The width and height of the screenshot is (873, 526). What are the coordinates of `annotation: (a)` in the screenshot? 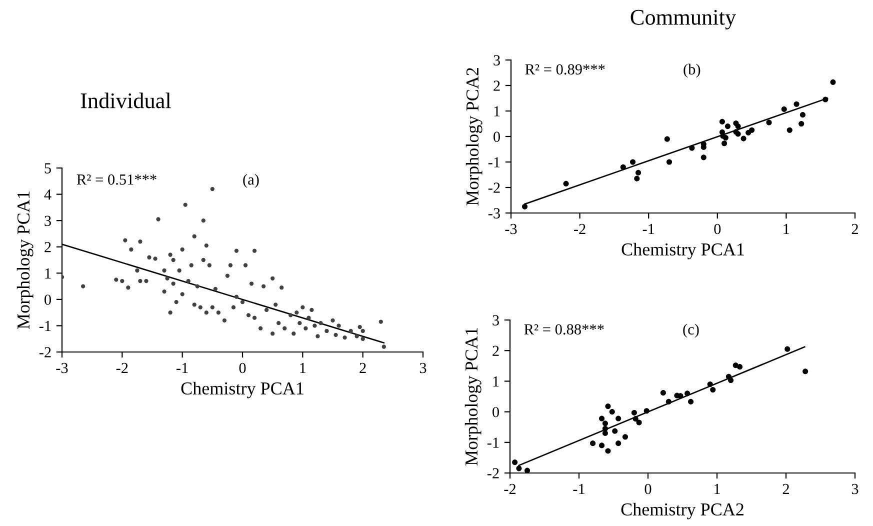 It's located at (251, 181).